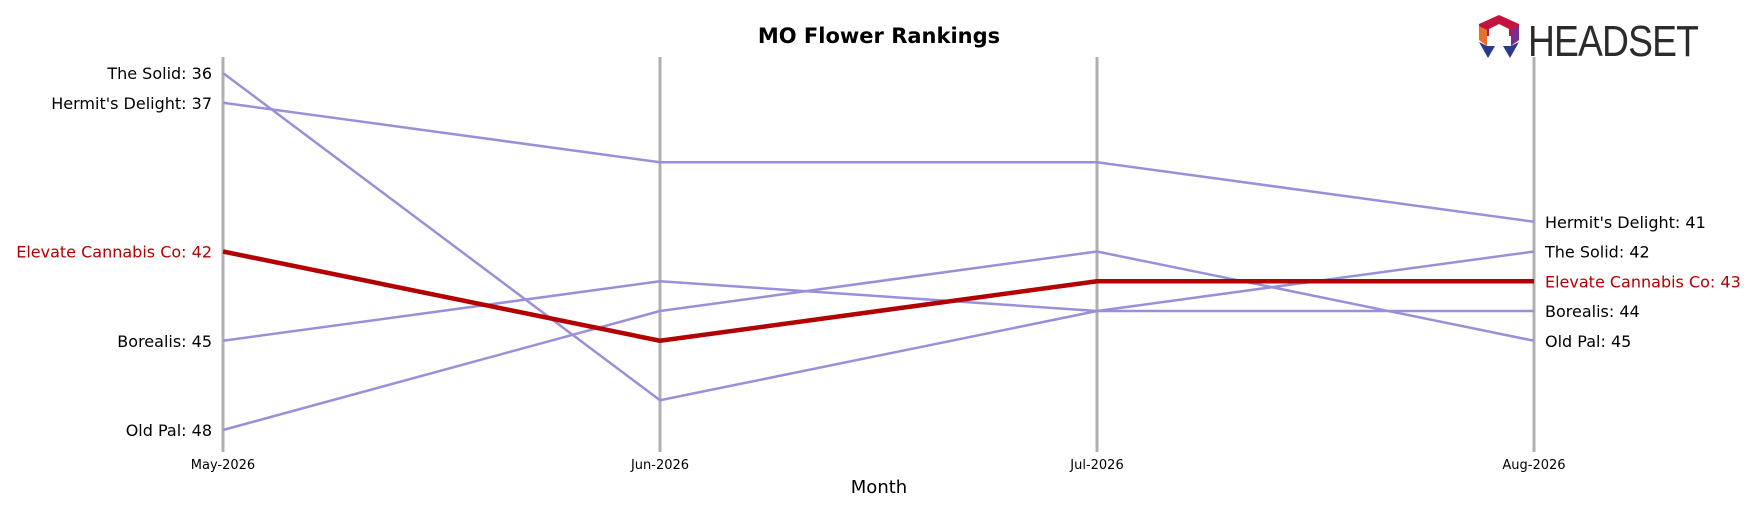 The image size is (1757, 506). What do you see at coordinates (1487, 50) in the screenshot?
I see `logo-icon-bottom-left` at bounding box center [1487, 50].